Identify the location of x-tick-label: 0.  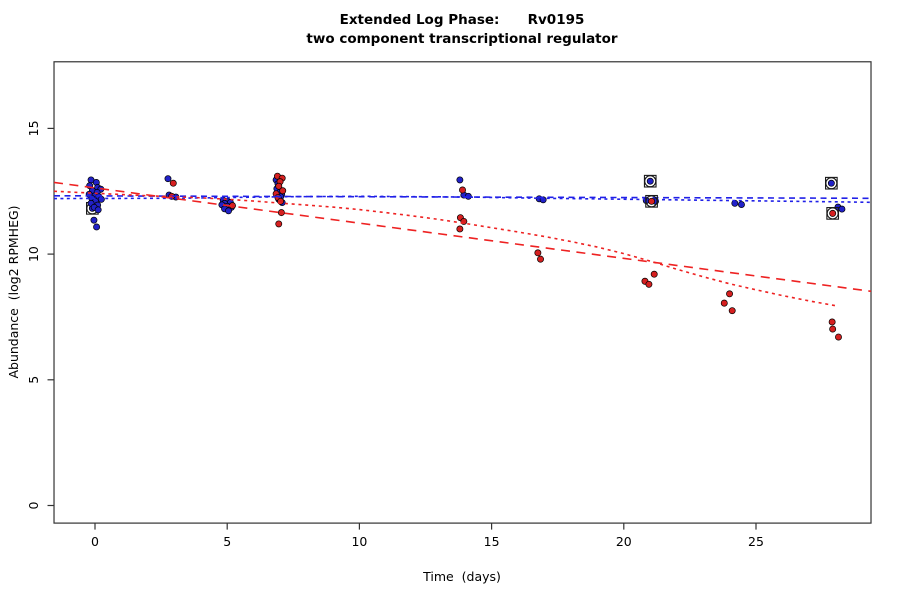
(95, 541).